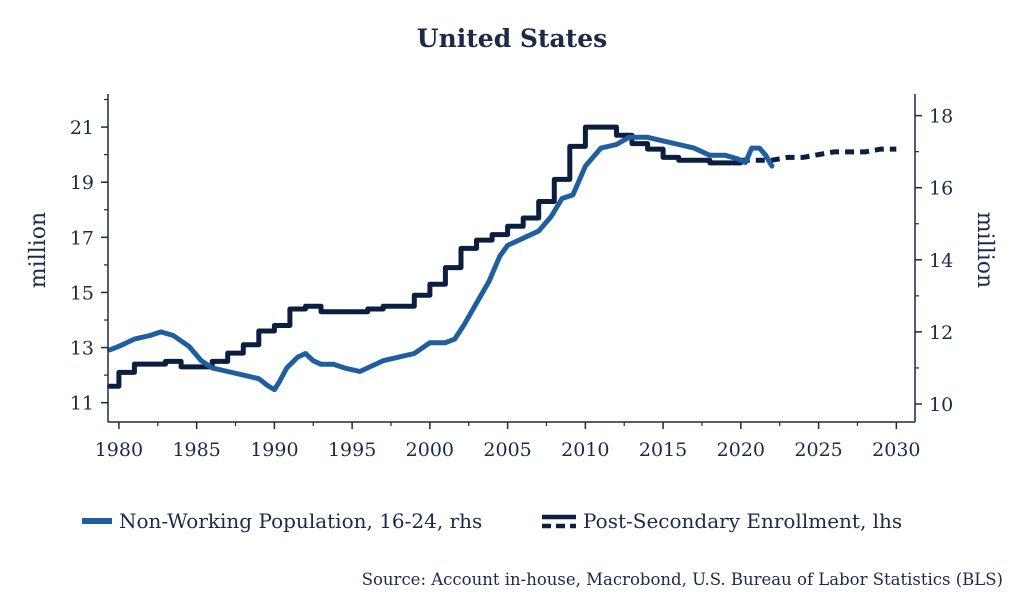 The image size is (1024, 614). What do you see at coordinates (300, 521) in the screenshot?
I see `legend-label-nonworking: Non-Working Population, 16-24, rhs` at bounding box center [300, 521].